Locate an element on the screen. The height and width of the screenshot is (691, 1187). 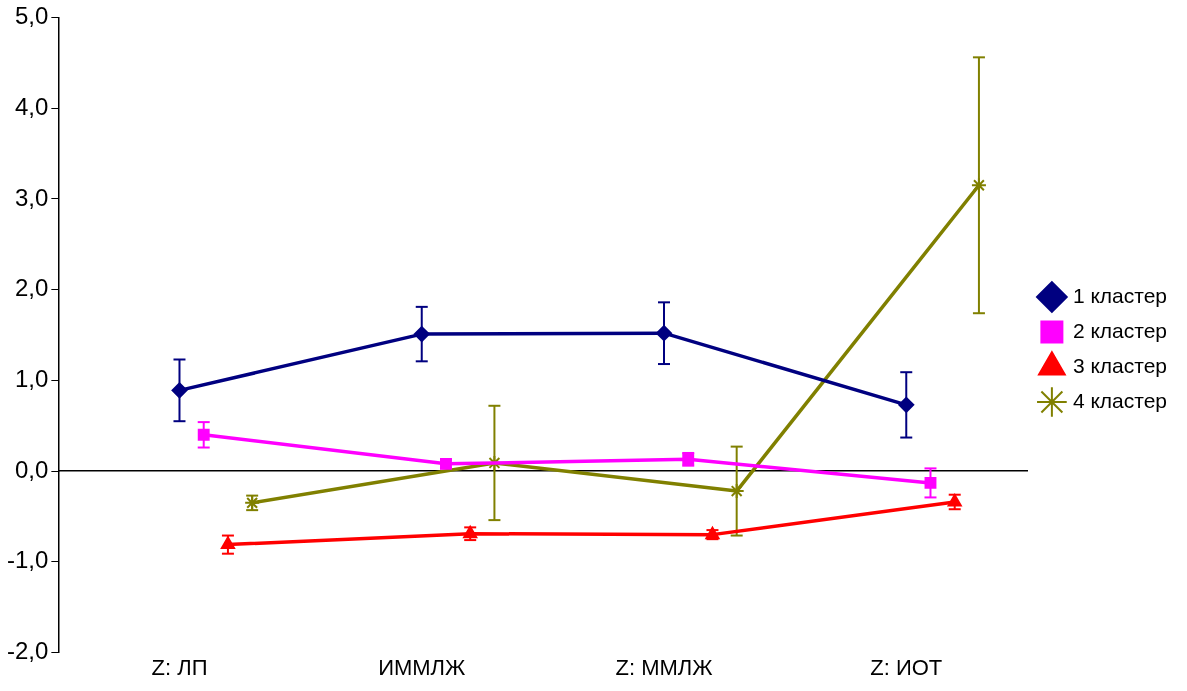
legend-label: 4 кластер is located at coordinates (1120, 400).